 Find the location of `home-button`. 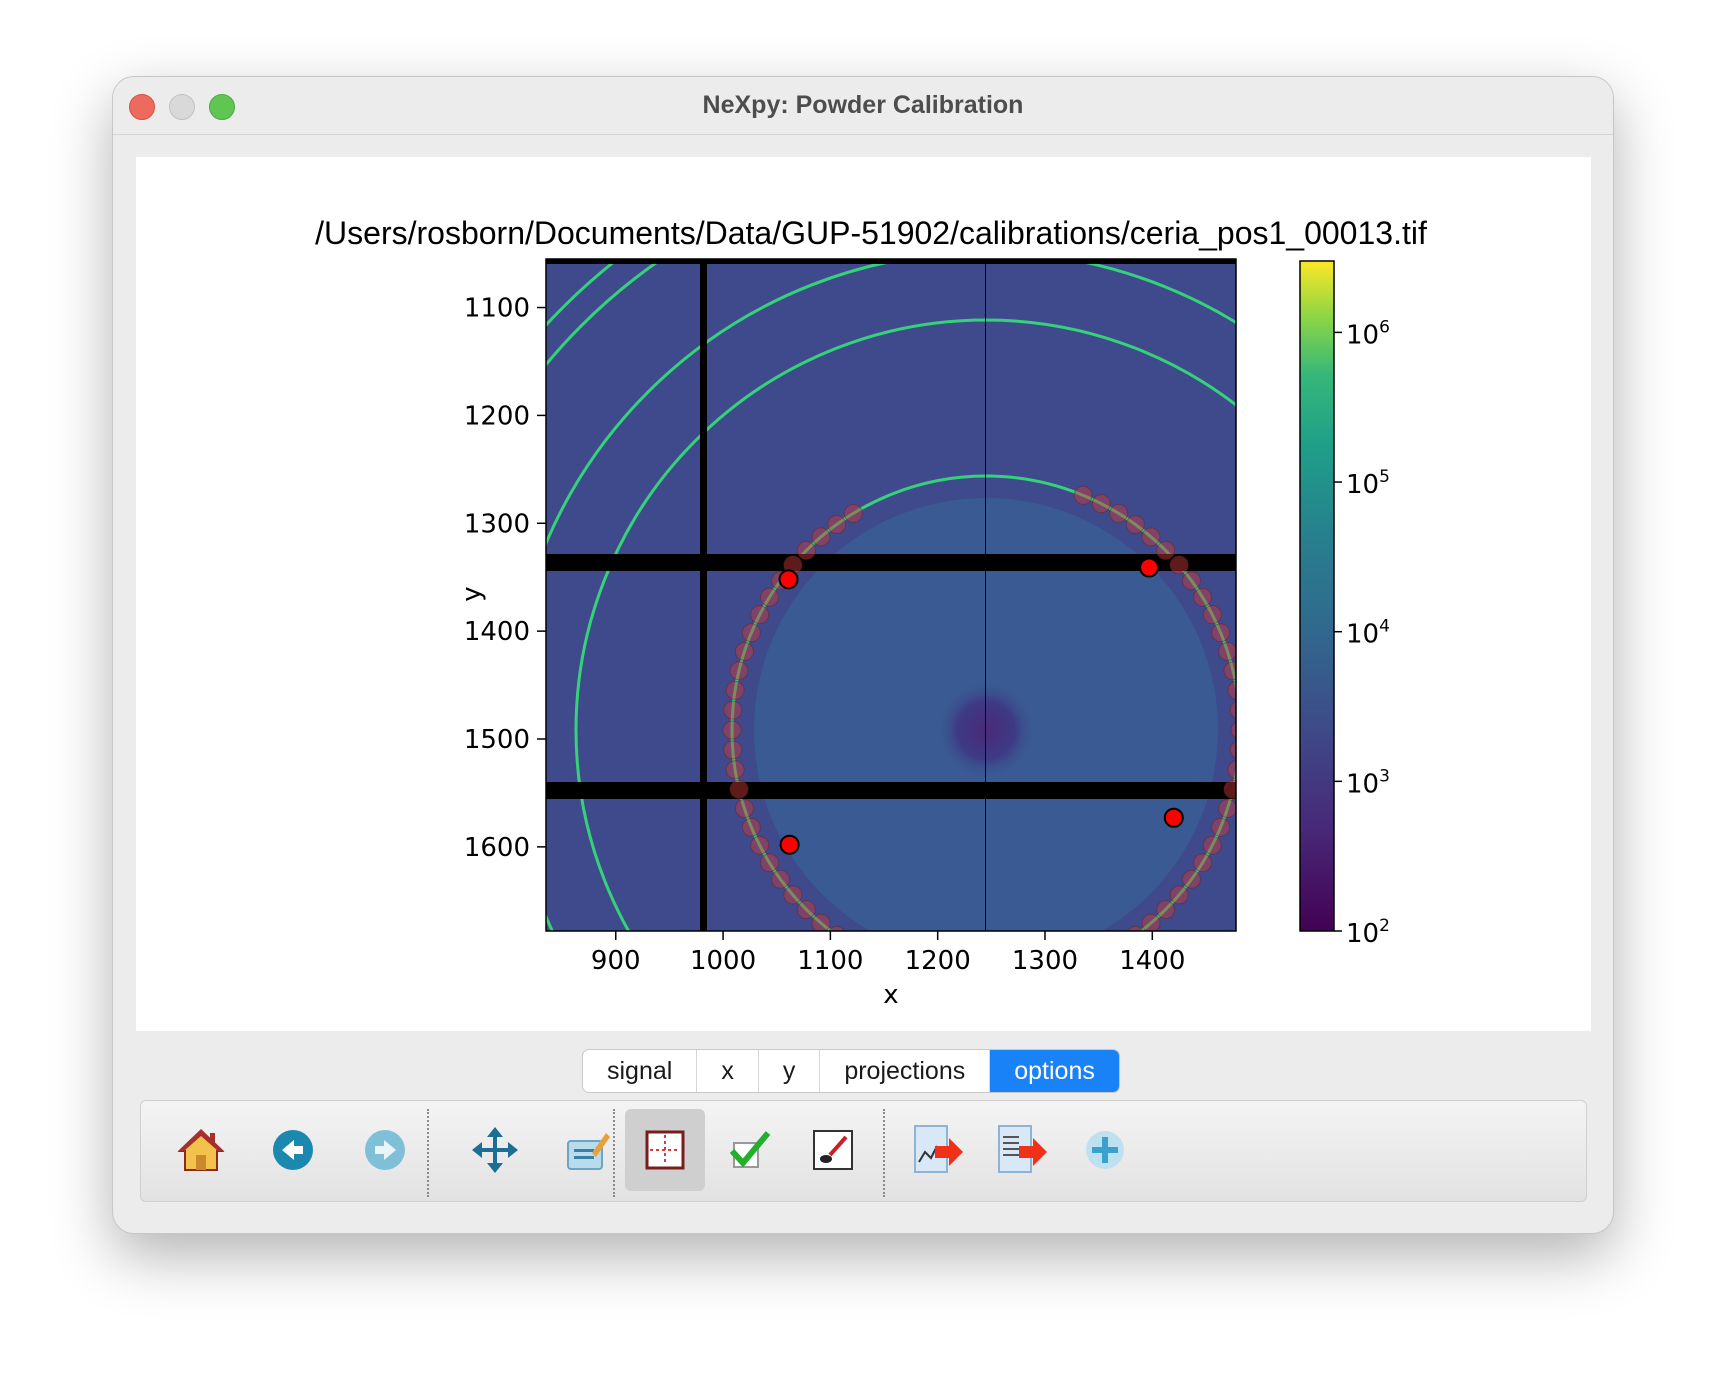

home-button is located at coordinates (201, 1150).